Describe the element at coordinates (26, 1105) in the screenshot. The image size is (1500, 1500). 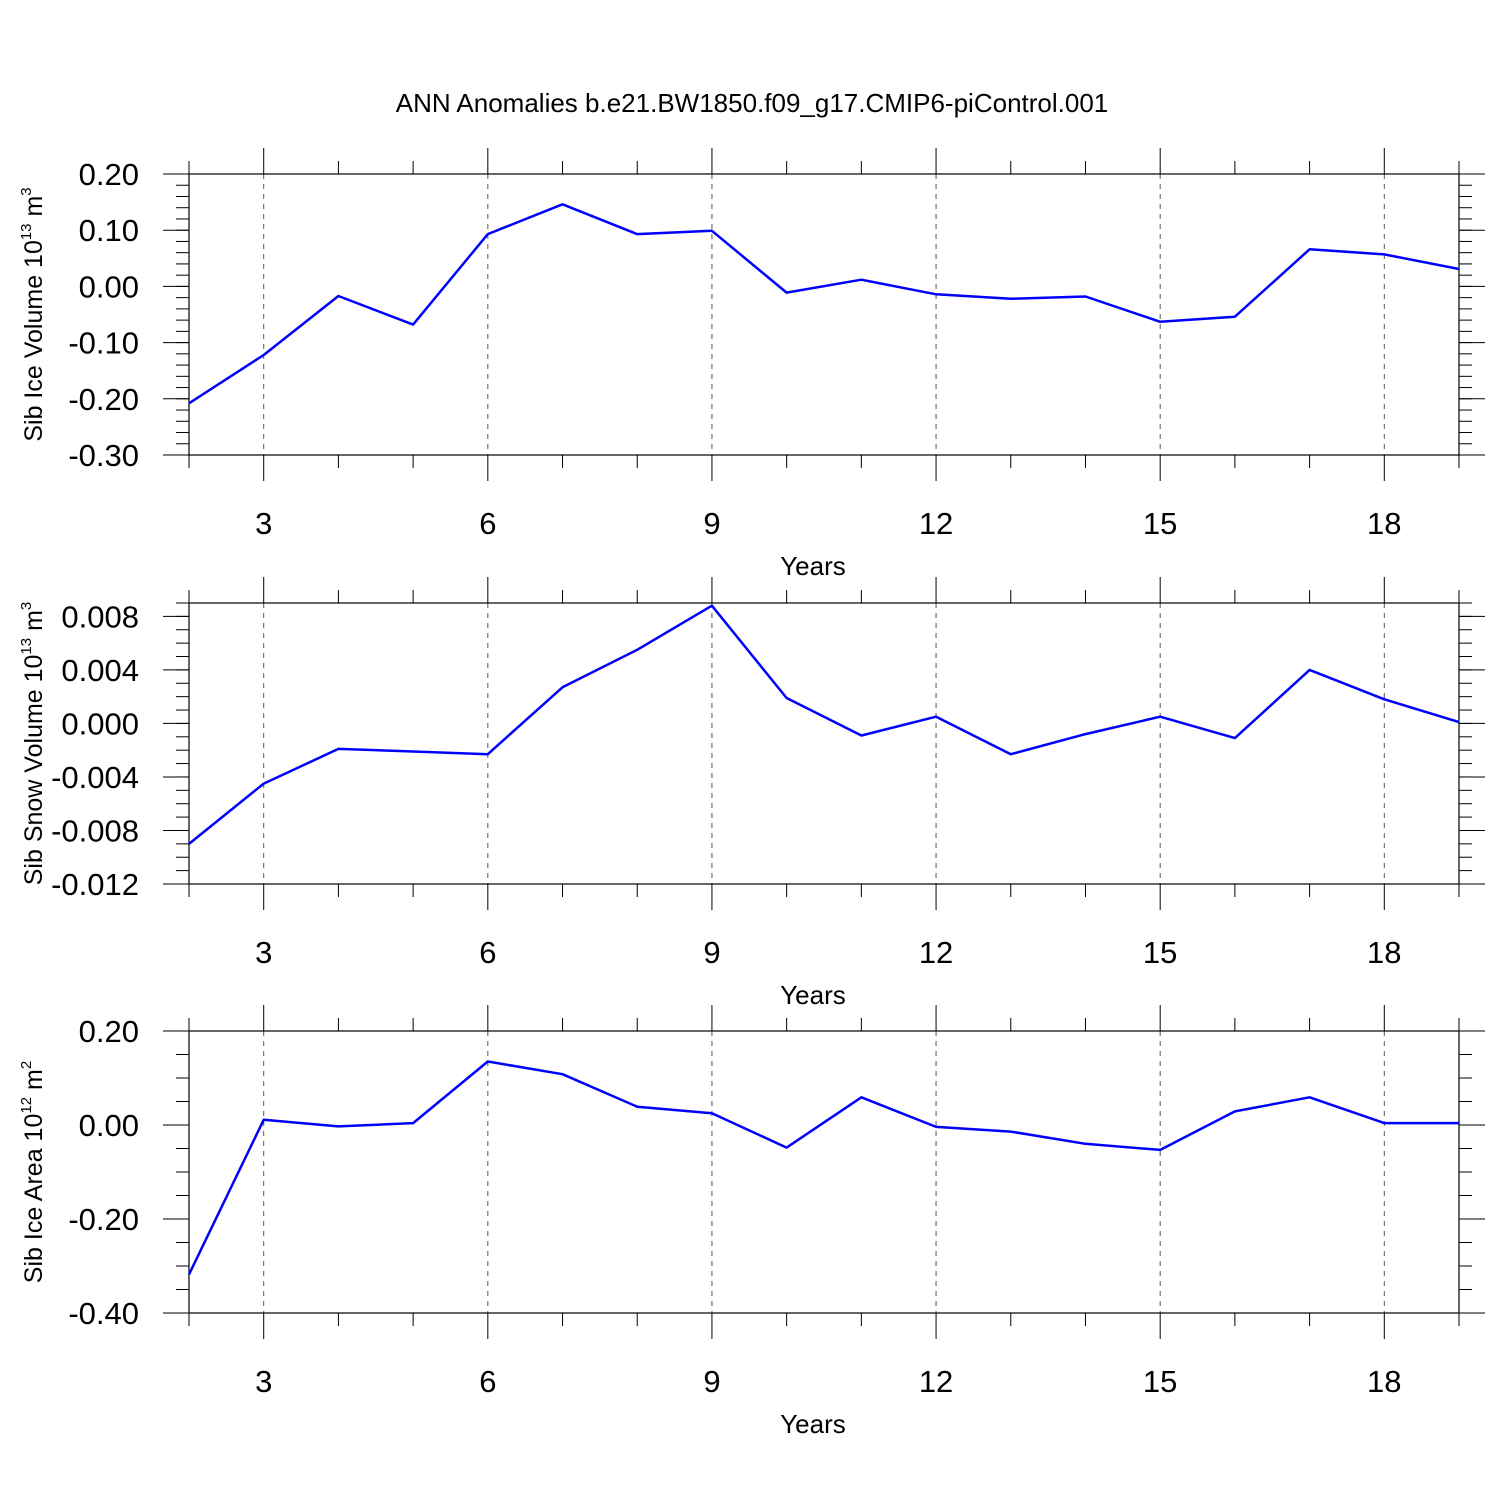
I see `y-axis-label-exponent: 12` at that location.